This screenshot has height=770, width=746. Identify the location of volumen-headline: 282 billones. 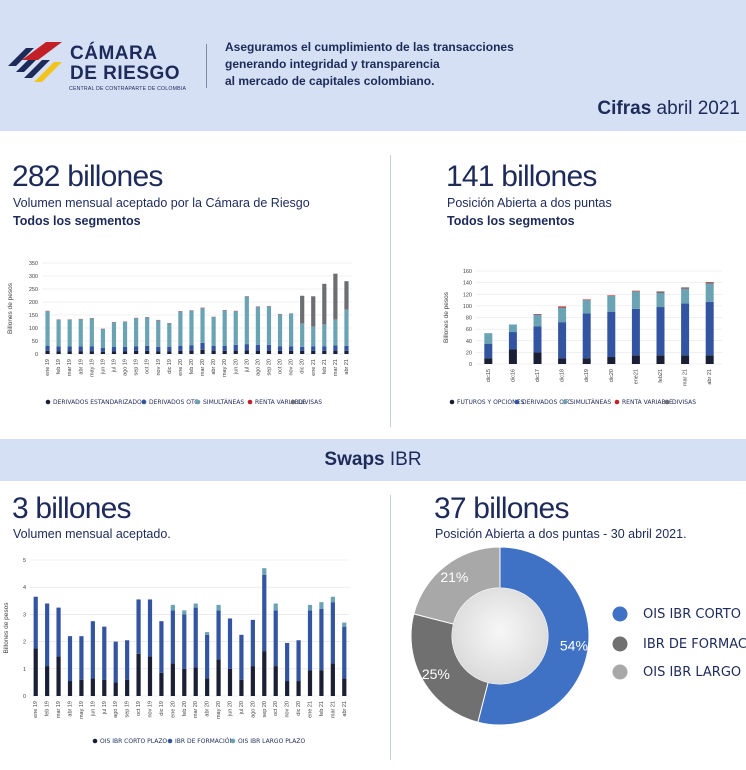
(87, 176).